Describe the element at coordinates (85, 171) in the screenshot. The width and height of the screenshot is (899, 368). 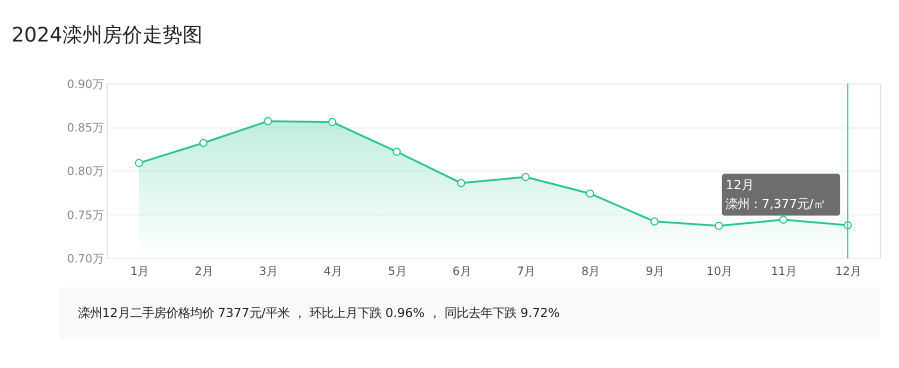
I see `y-tick-label: 0.80万` at that location.